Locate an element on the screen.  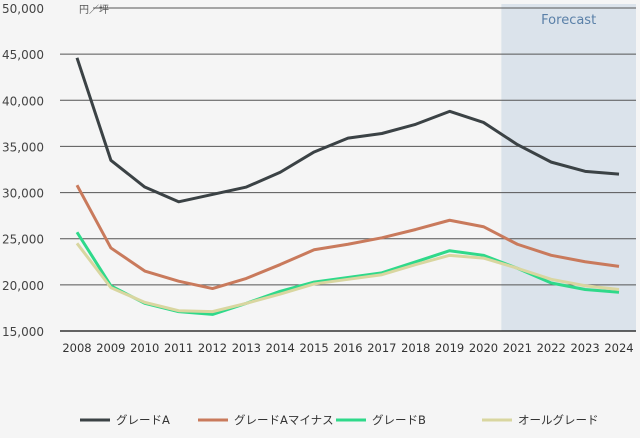
y-tick-label: 15,000 is located at coordinates (23, 332).